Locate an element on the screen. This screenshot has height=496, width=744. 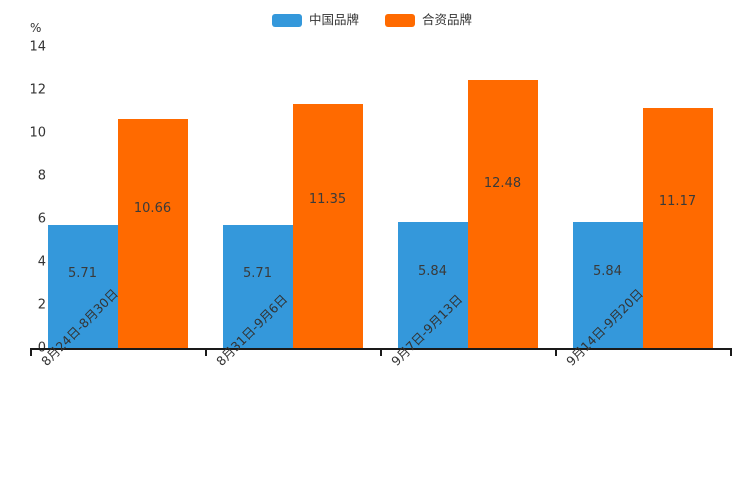
y-axis-unit-label: % is located at coordinates (36, 28).